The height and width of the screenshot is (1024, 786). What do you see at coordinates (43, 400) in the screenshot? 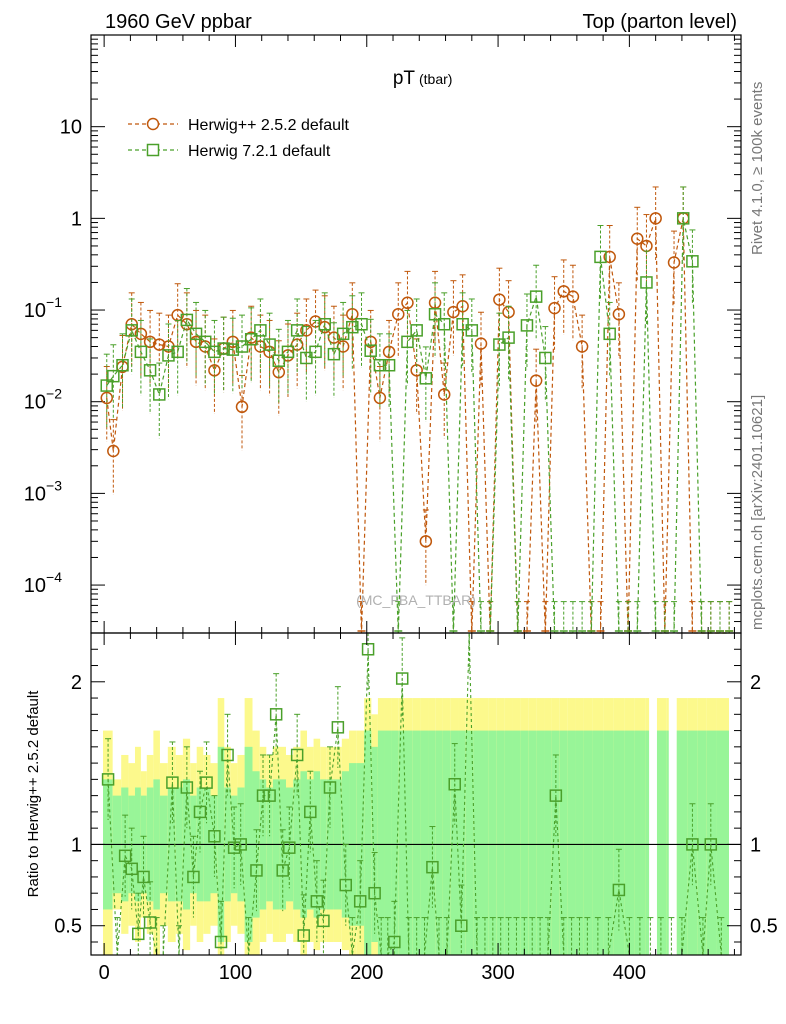
I see `main-y-tick-label: 10⁻²` at bounding box center [43, 400].